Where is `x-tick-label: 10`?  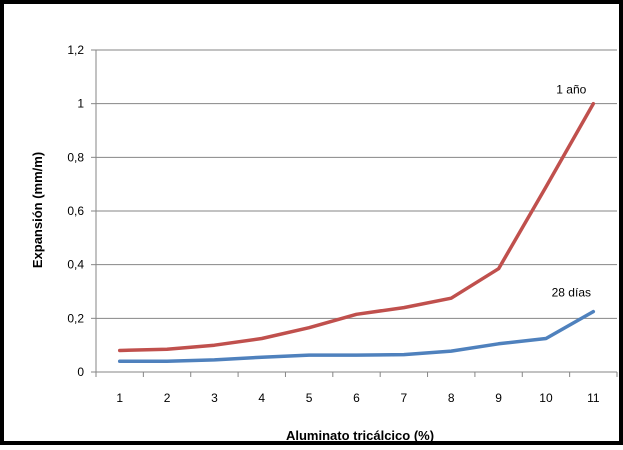
x-tick-label: 10 is located at coordinates (546, 398).